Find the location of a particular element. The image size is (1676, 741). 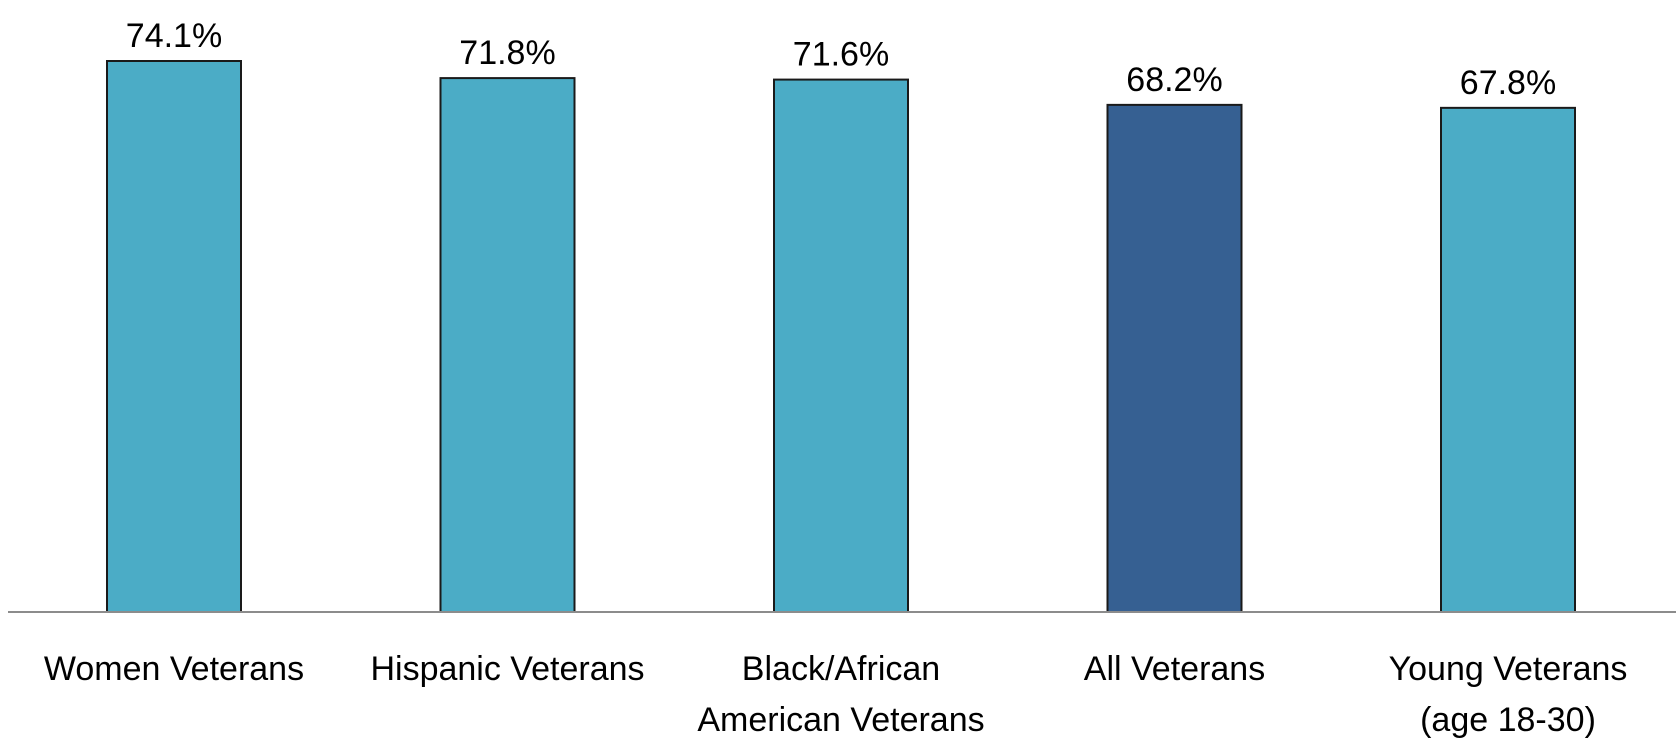

category-label-line: Women Veterans is located at coordinates (174, 669).